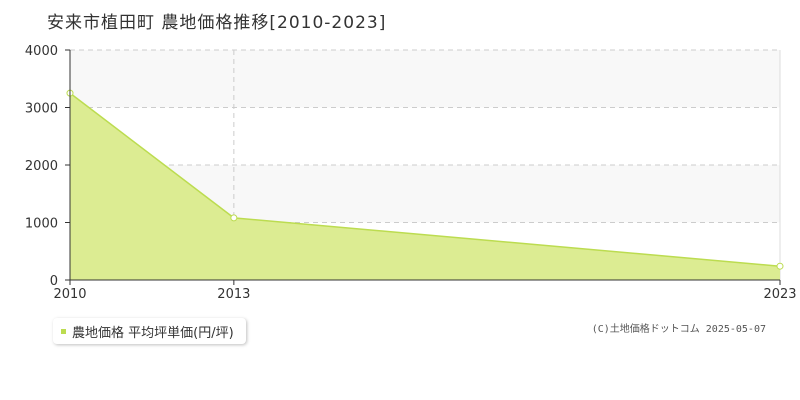 This screenshot has width=800, height=400. What do you see at coordinates (779, 294) in the screenshot?
I see `x-tick-label: 2023` at bounding box center [779, 294].